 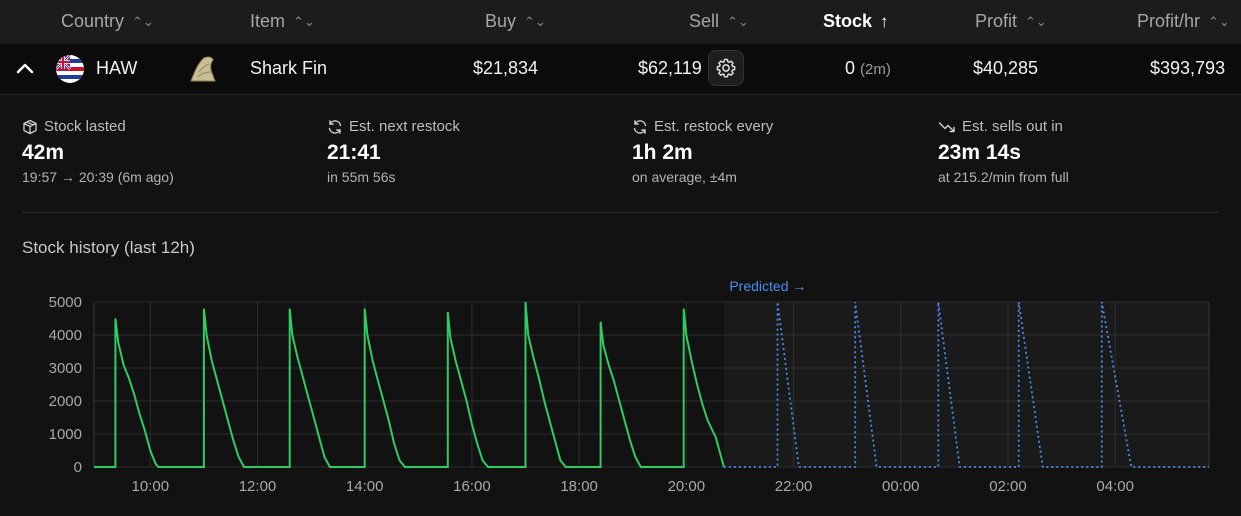 I want to click on gear-icon, so click(x=726, y=68).